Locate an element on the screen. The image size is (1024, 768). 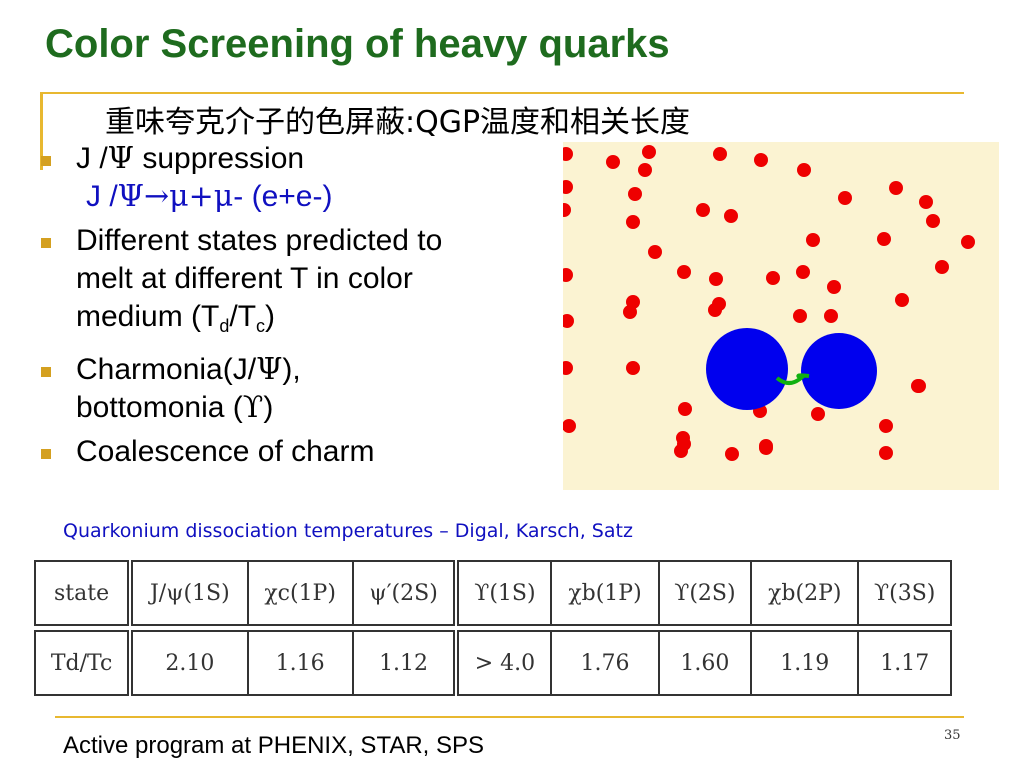
bullet-subline-decay: J /Ψ→μ+μ- (e+e-) is located at coordinates (209, 196).